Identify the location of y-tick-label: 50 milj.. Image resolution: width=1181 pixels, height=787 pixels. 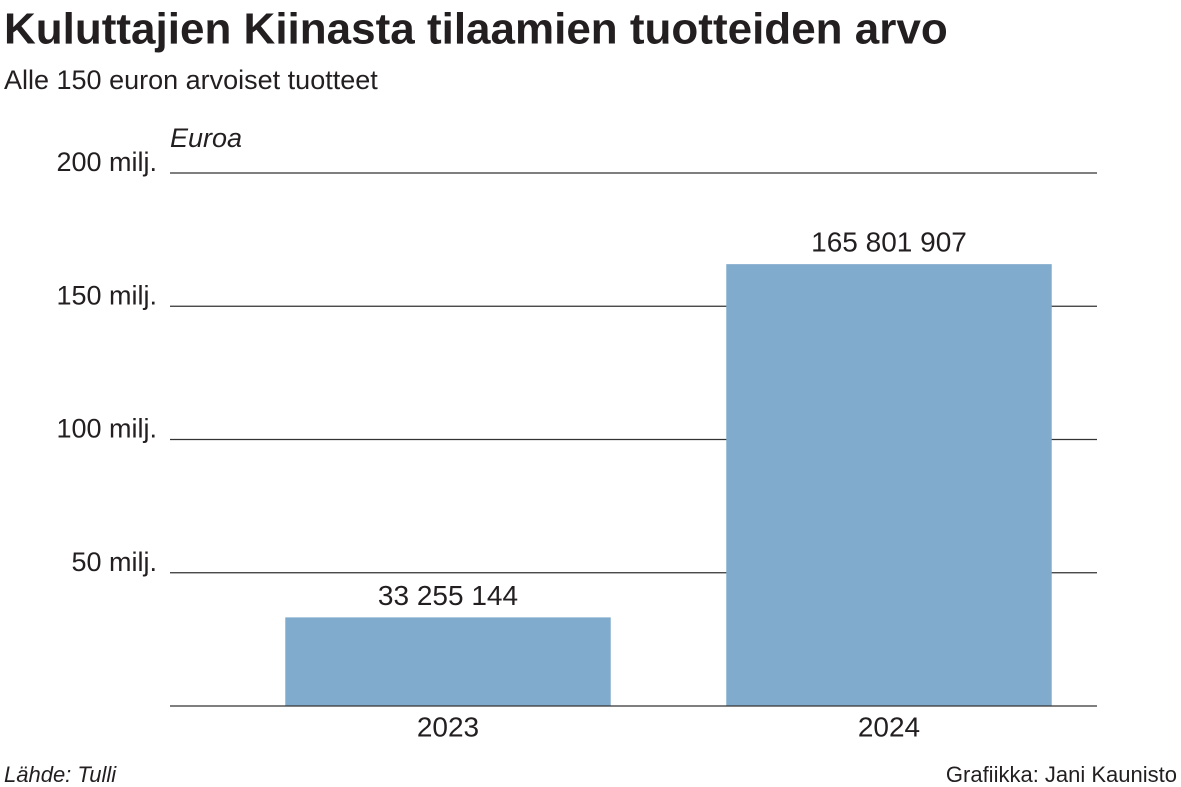
(114, 562).